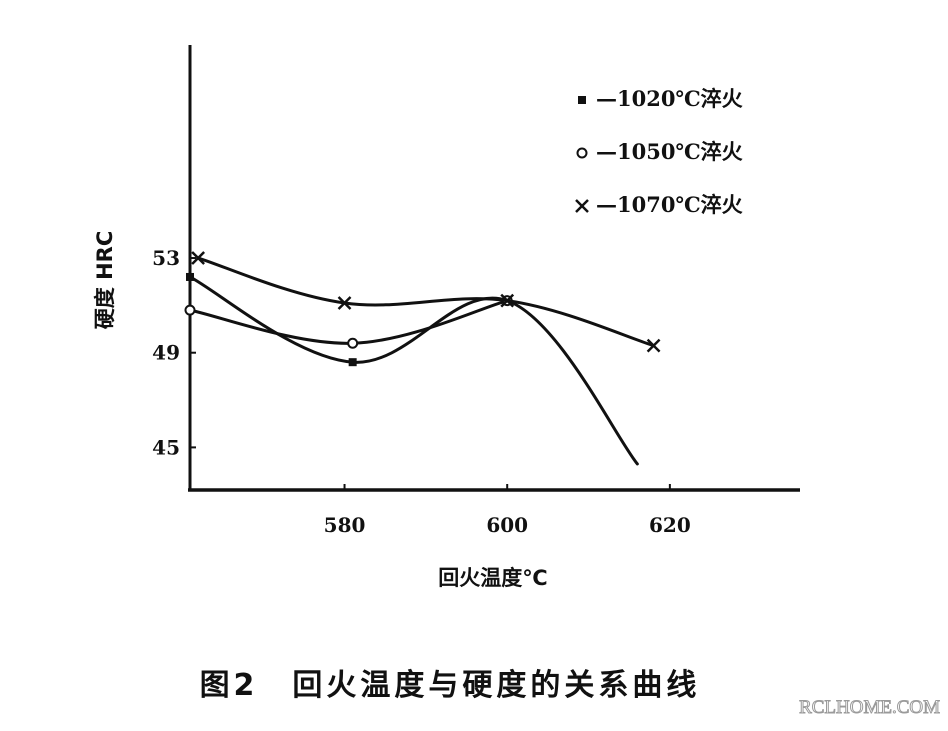 The height and width of the screenshot is (731, 948). What do you see at coordinates (105, 280) in the screenshot?
I see `y-axis-label: 硬度 HRC` at bounding box center [105, 280].